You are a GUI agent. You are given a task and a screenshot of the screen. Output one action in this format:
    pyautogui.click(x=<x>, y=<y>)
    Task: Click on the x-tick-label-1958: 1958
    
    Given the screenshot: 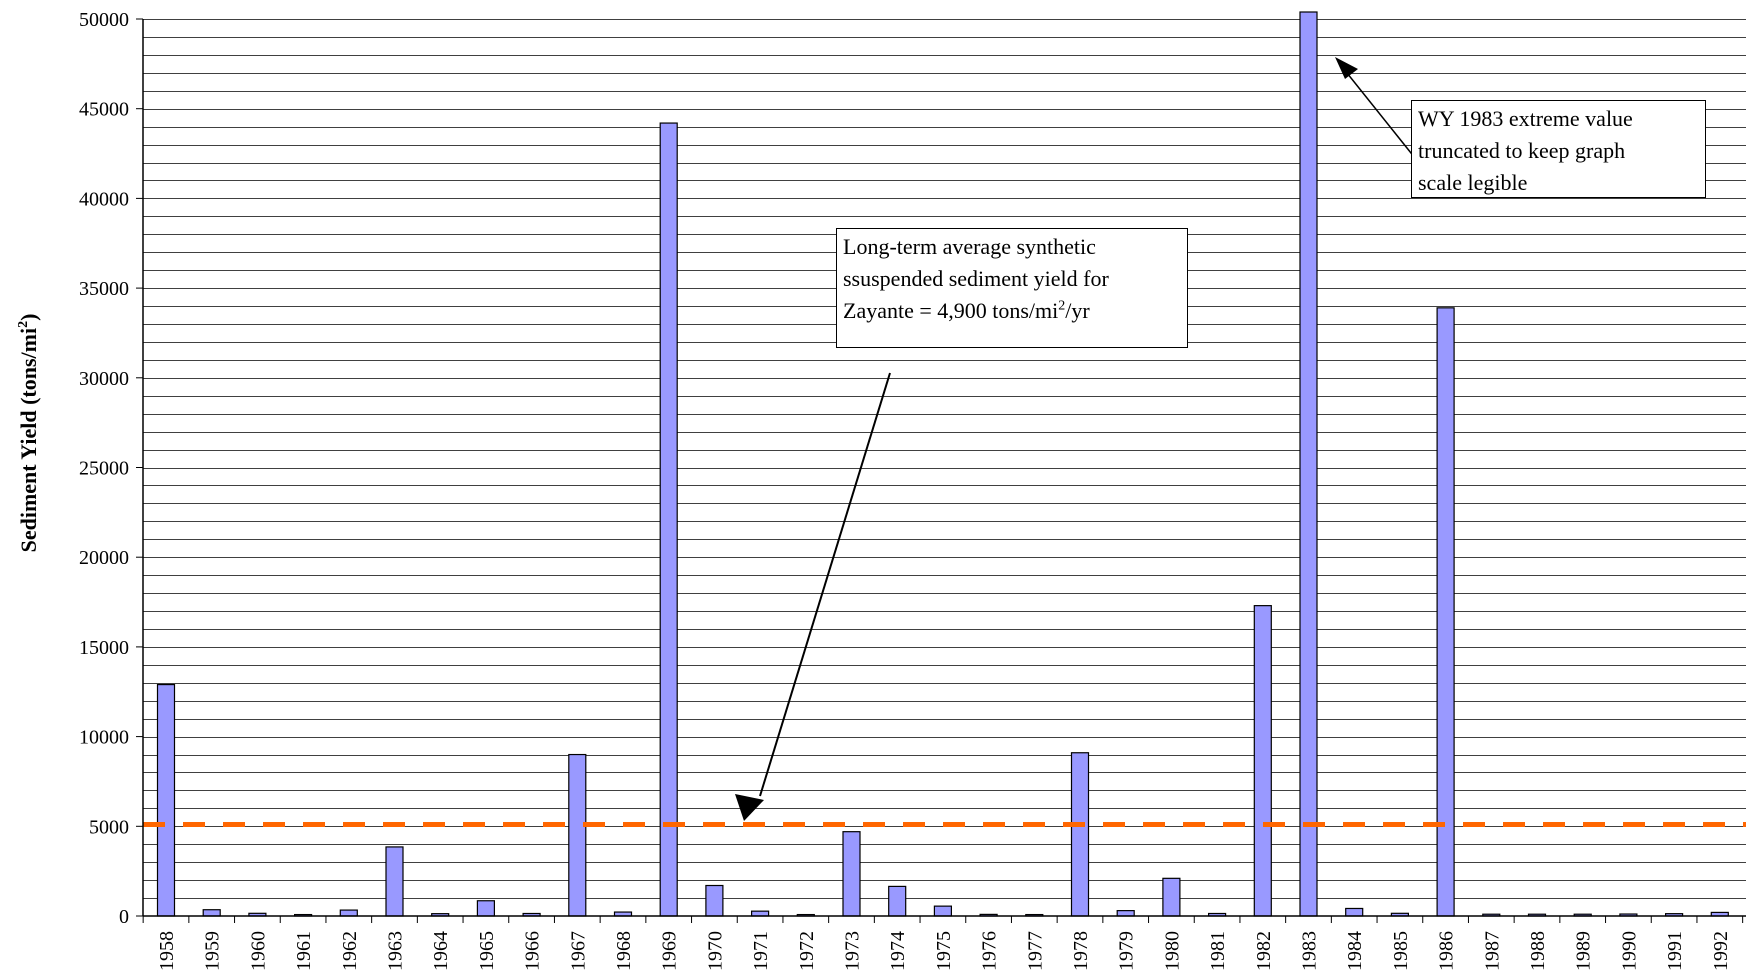 What is the action you would take?
    pyautogui.click(x=167, y=951)
    